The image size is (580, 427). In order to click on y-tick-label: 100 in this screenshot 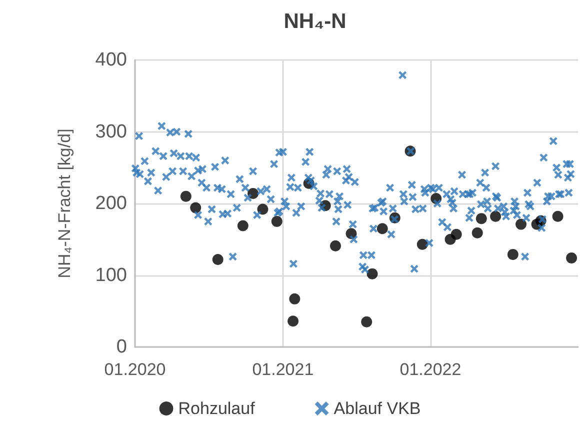, I will do `click(111, 275)`.